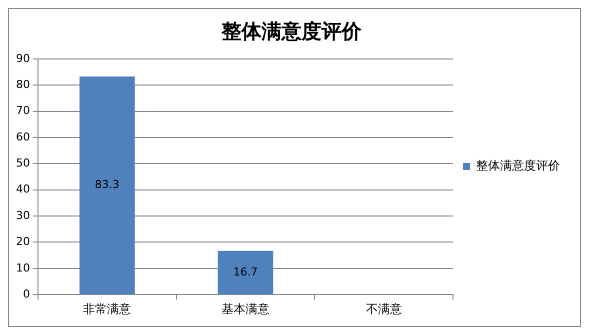 This screenshot has width=589, height=335. I want to click on y-tick-label: 80, so click(23, 85).